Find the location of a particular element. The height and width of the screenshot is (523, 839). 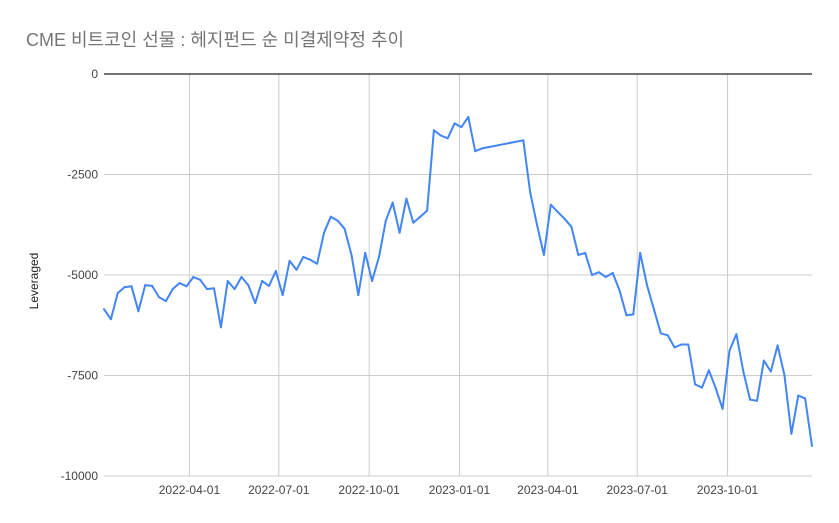

x-tick-label: 2023-07-01 is located at coordinates (638, 490).